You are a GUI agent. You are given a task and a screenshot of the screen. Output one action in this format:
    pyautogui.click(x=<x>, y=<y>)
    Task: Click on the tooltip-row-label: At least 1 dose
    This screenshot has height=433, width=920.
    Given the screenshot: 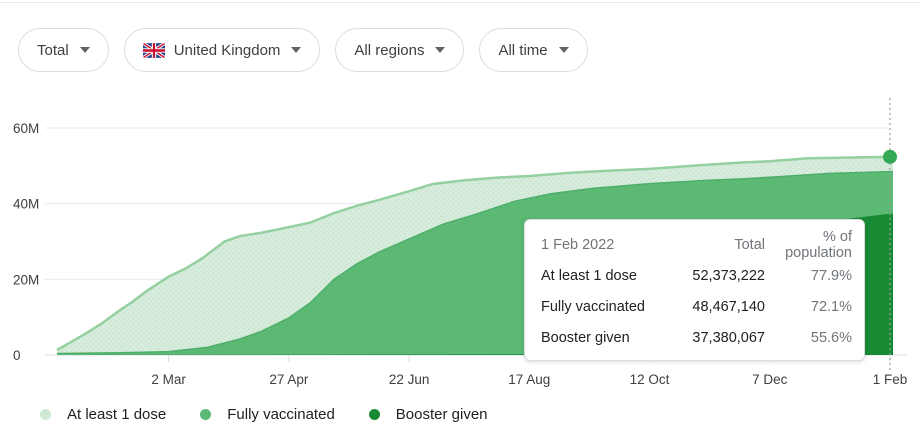 What is the action you would take?
    pyautogui.click(x=589, y=275)
    